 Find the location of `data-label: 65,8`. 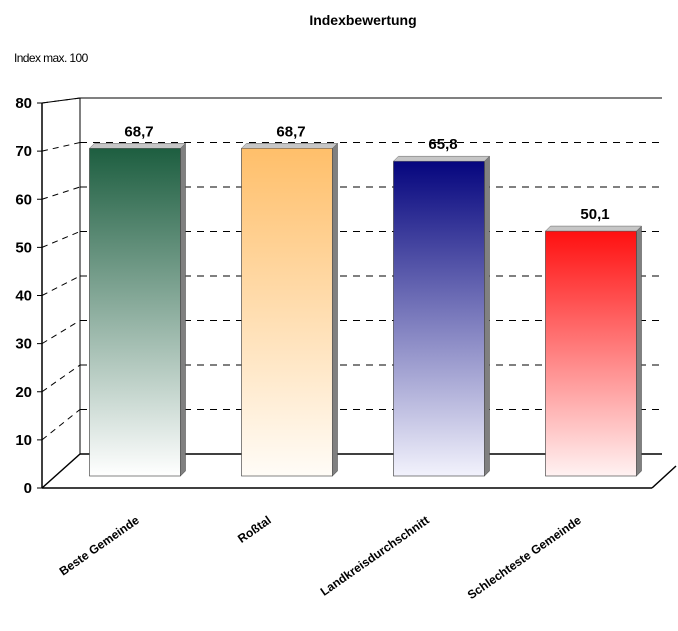

data-label: 65,8 is located at coordinates (442, 144).